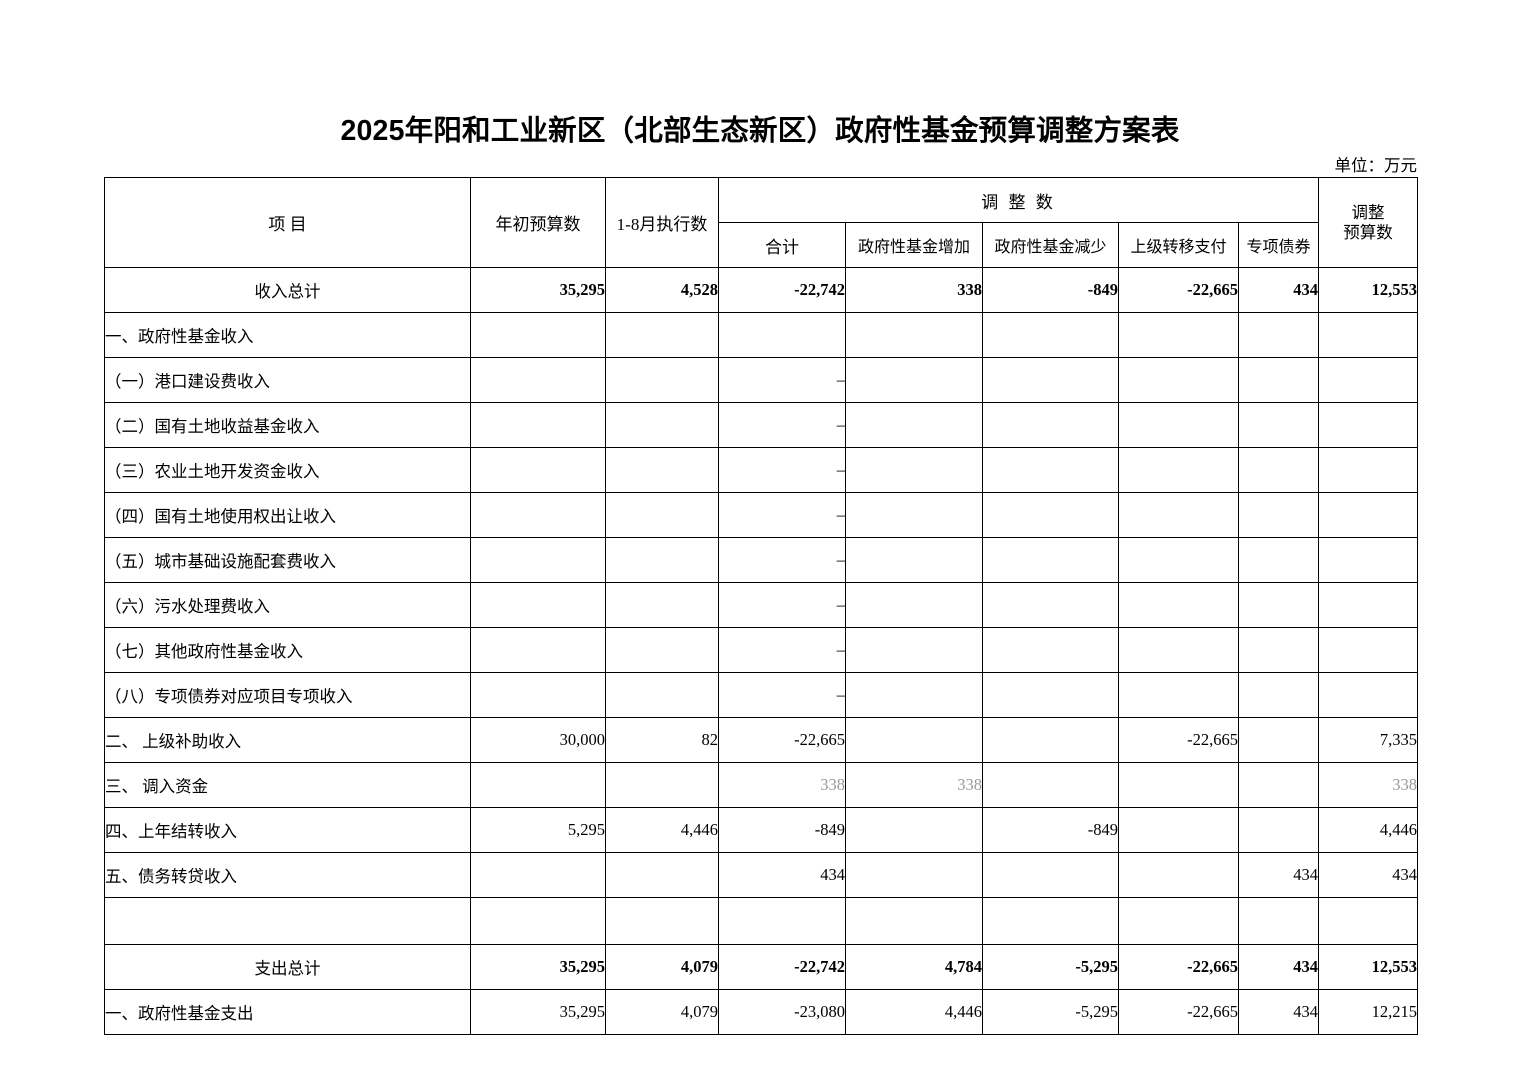 The width and height of the screenshot is (1520, 1074). I want to click on cell-initial-budget: 30,000, so click(538, 740).